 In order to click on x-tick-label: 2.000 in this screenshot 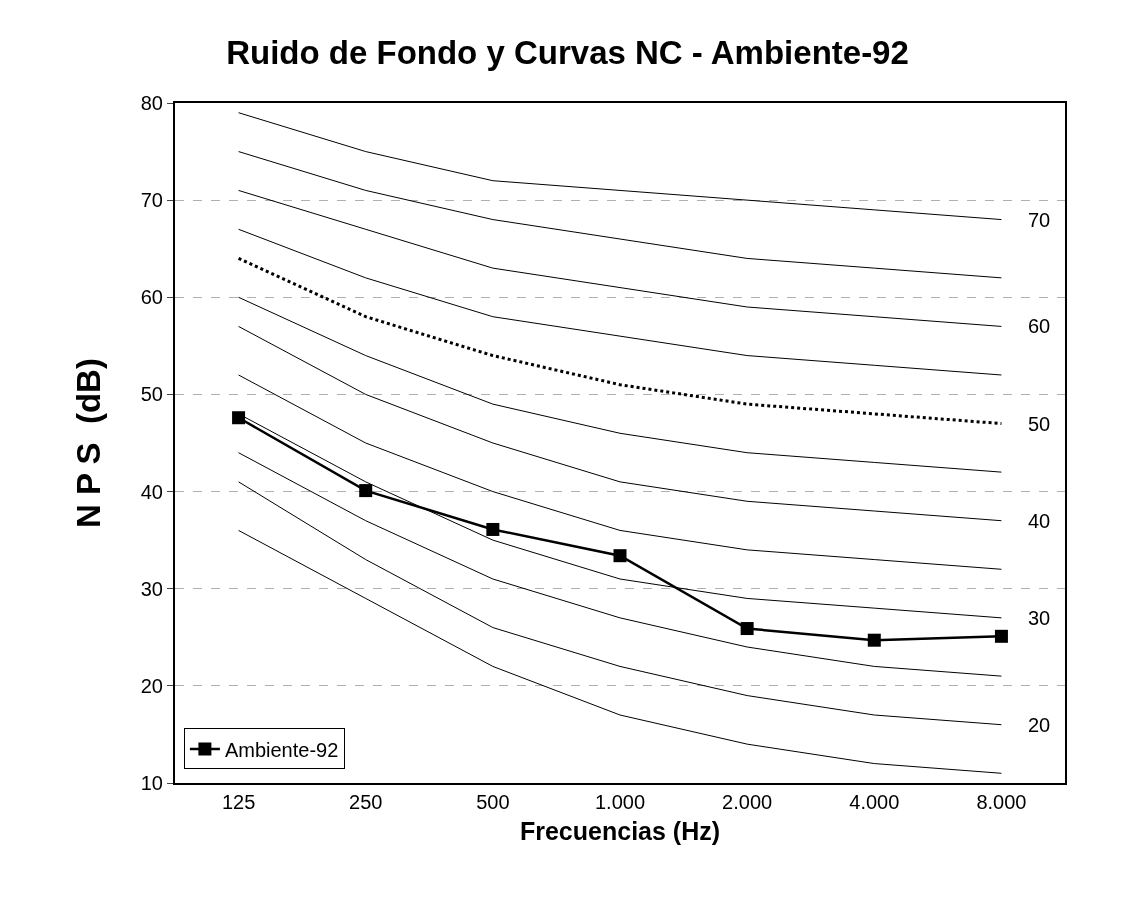, I will do `click(747, 802)`.